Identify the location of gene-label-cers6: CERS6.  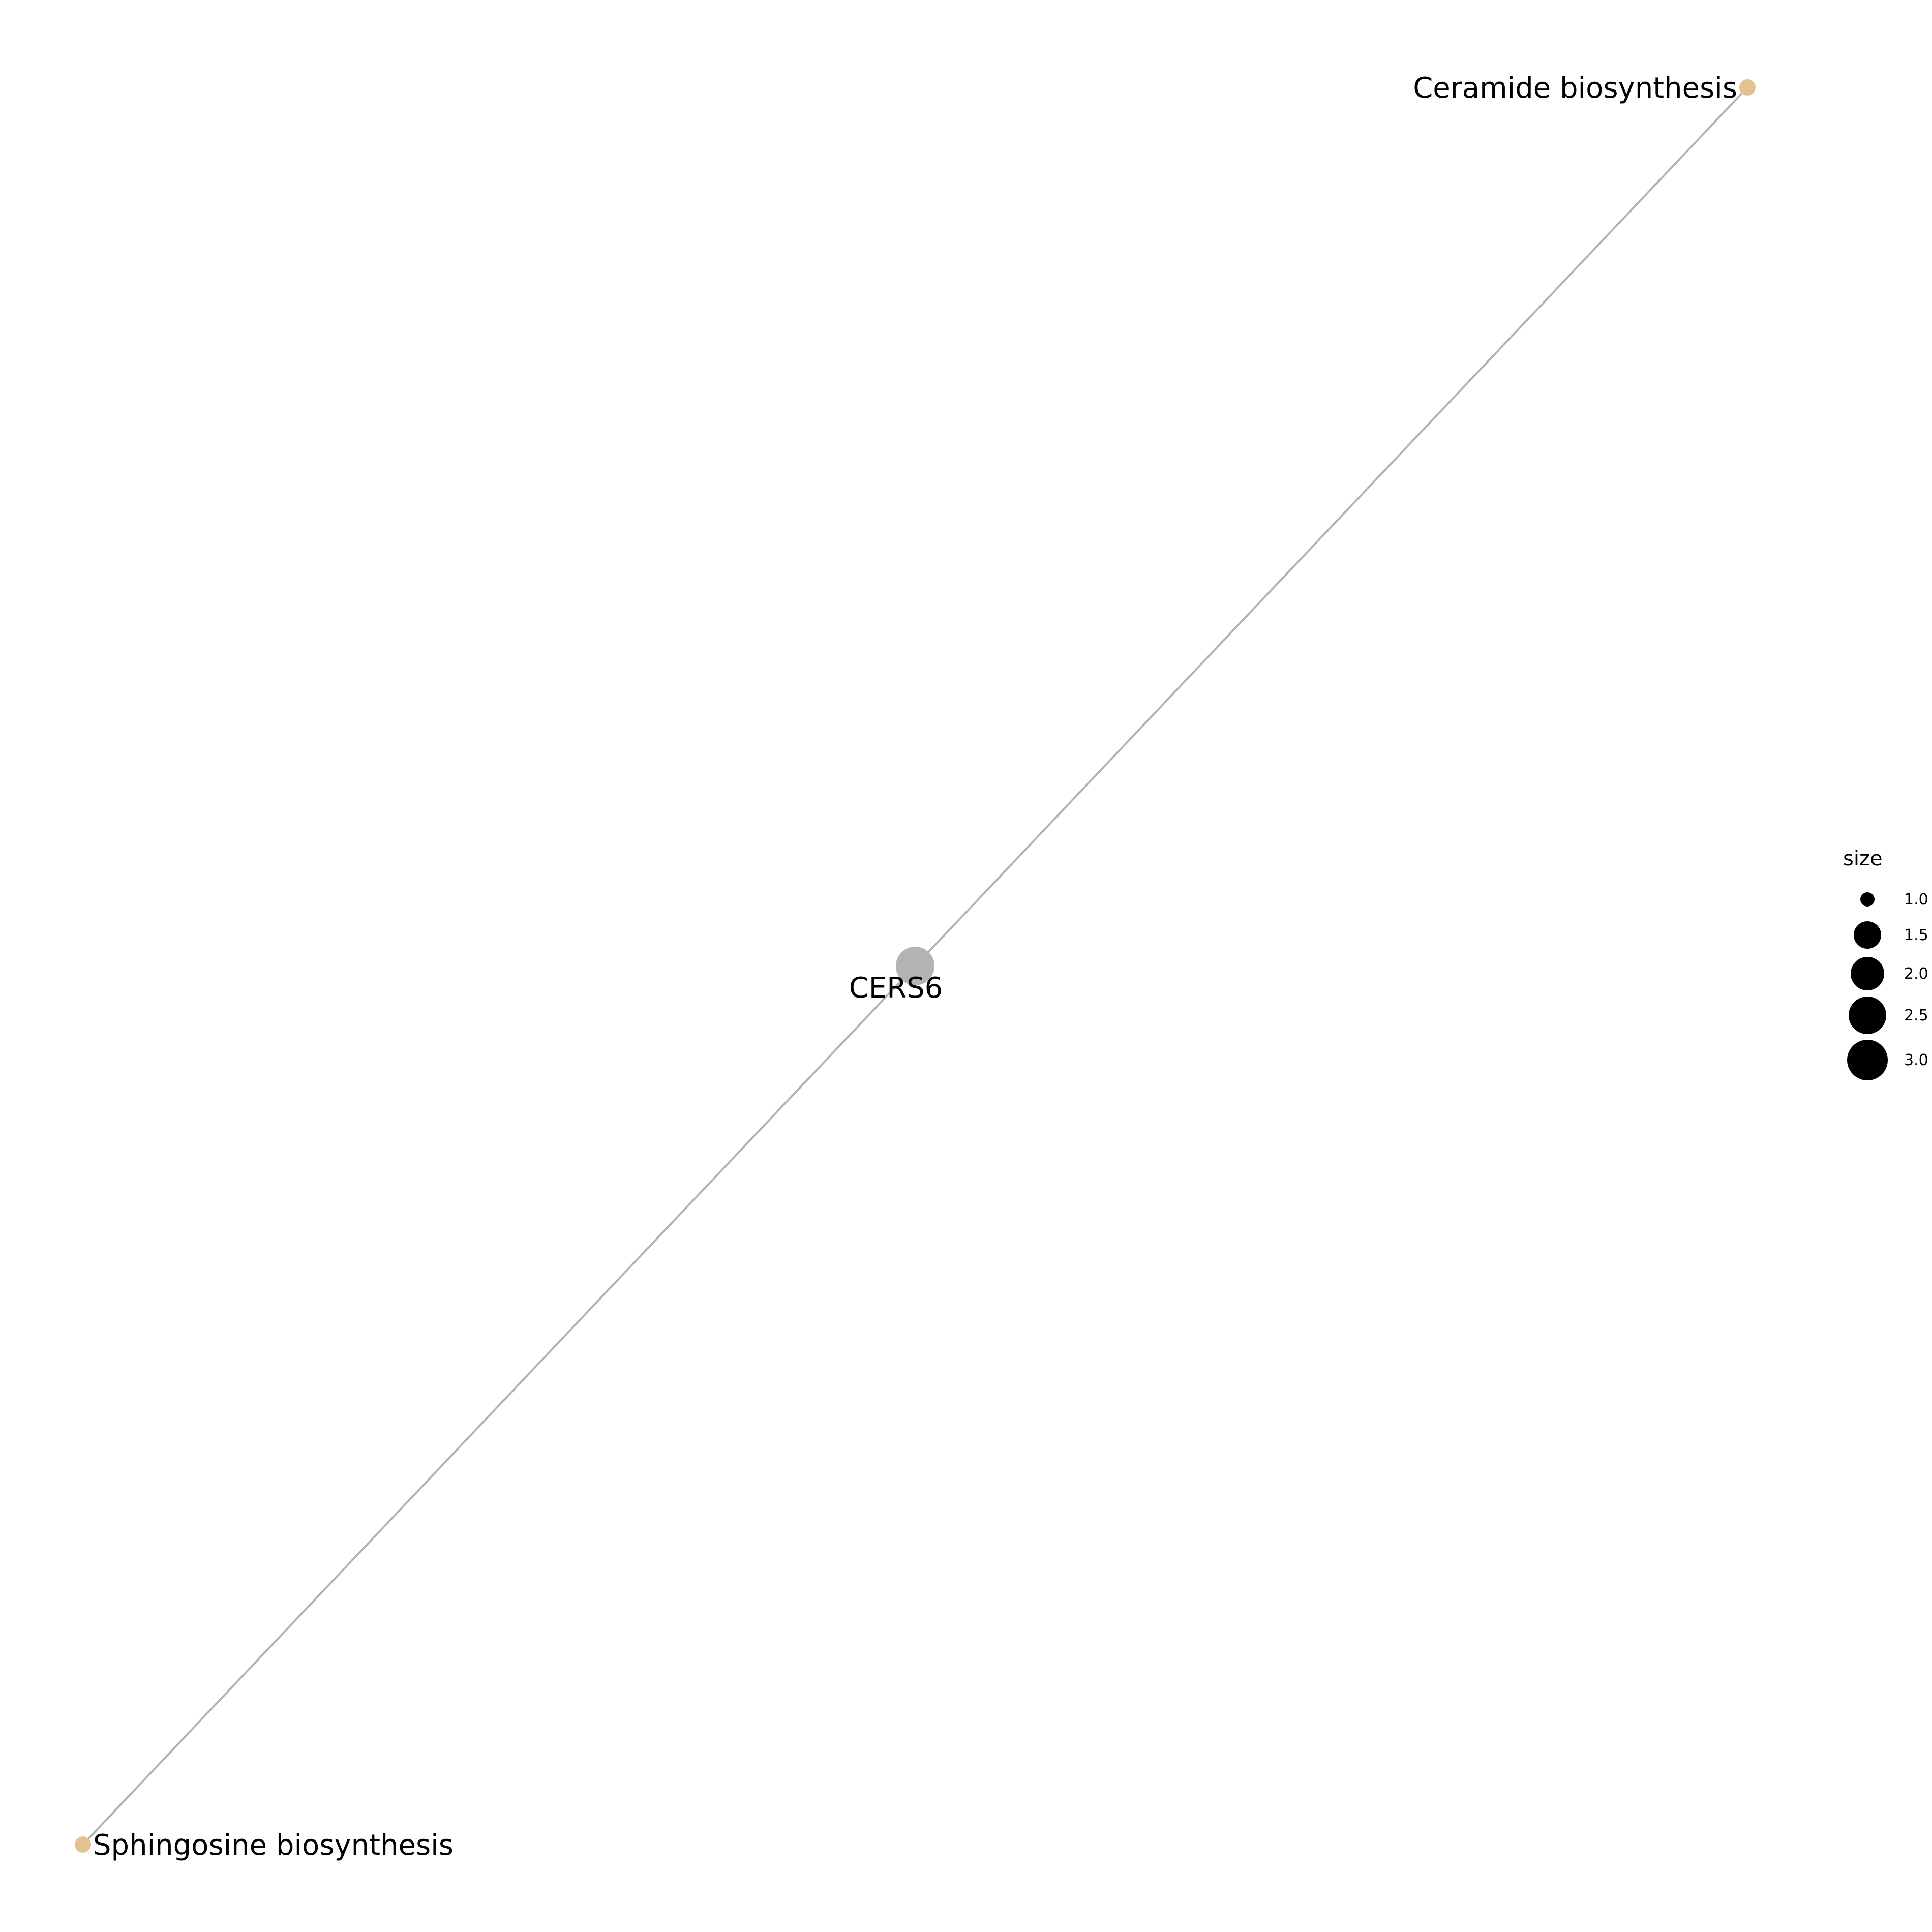
(896, 988).